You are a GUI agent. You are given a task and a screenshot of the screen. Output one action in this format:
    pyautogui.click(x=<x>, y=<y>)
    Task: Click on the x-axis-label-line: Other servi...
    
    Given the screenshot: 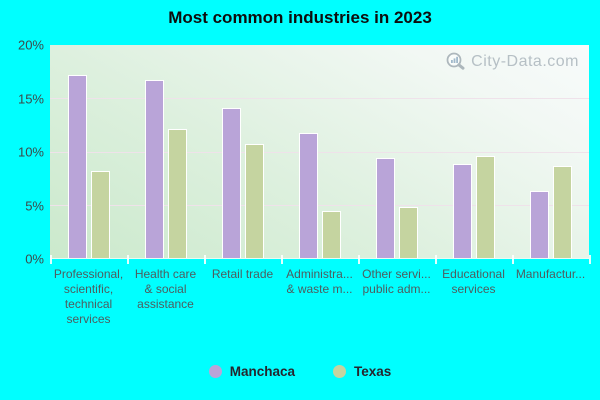 What is the action you would take?
    pyautogui.click(x=396, y=274)
    